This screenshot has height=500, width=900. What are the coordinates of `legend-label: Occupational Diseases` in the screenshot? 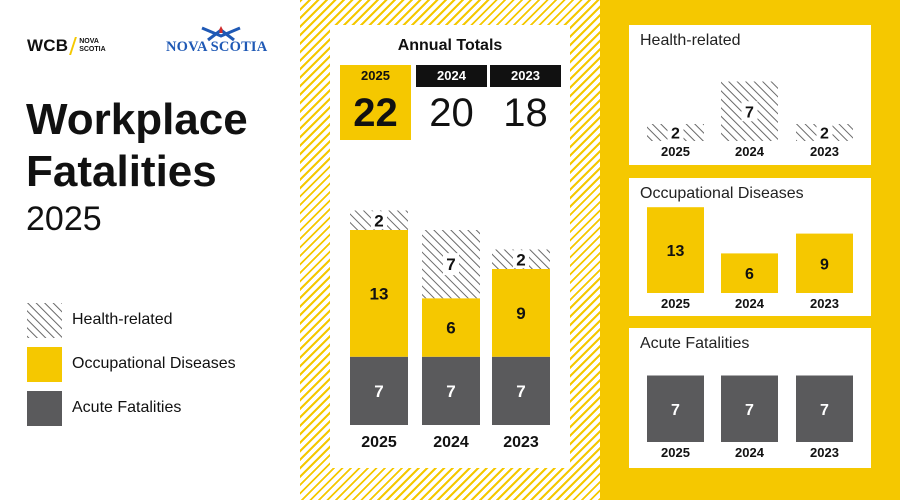 It's located at (154, 363).